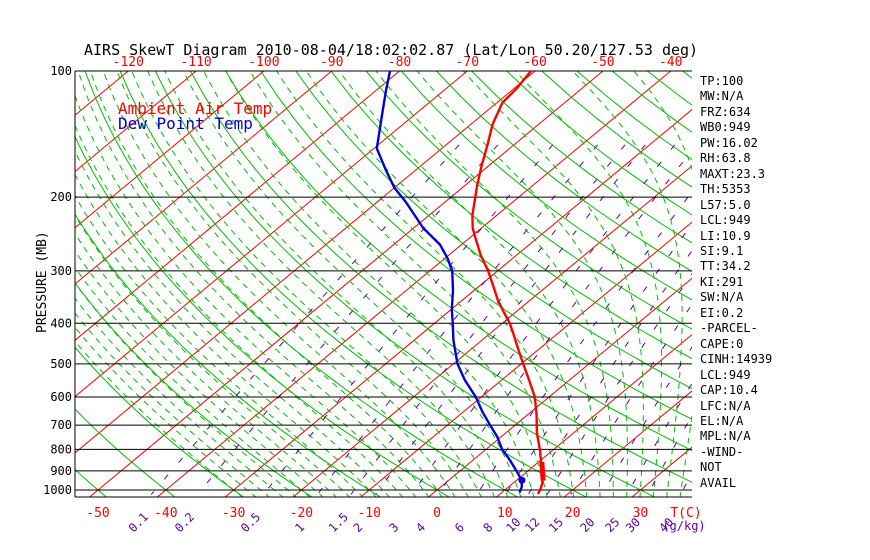  Describe the element at coordinates (725, 204) in the screenshot. I see `stats-line: L57:5.0` at that location.